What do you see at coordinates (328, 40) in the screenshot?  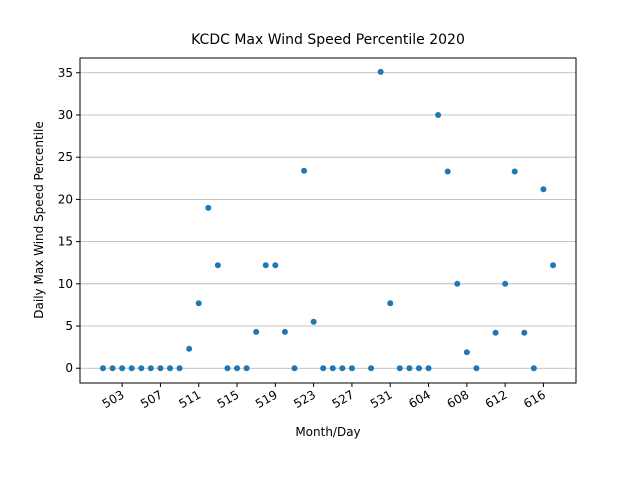 I see `chart-title: KCDC Max Wind Speed Percentile 2020` at bounding box center [328, 40].